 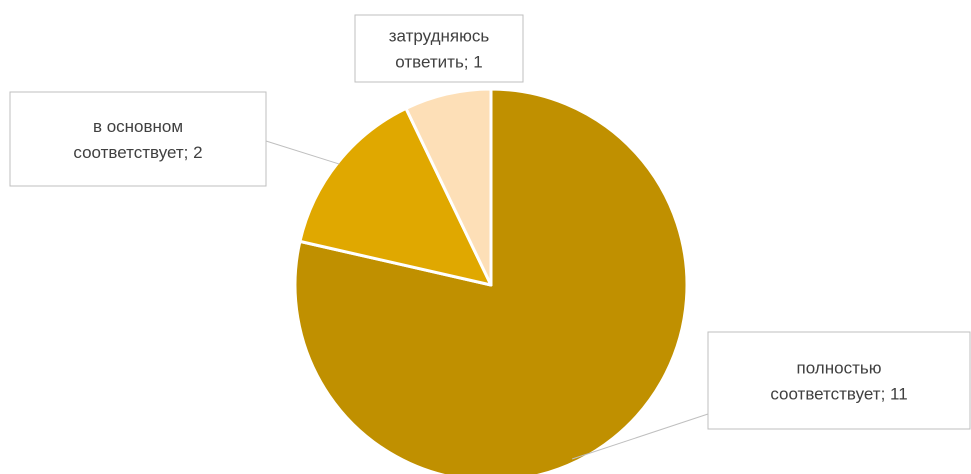 What do you see at coordinates (137, 152) in the screenshot?
I see `data-label-2-line-2: соответствует; 2` at bounding box center [137, 152].